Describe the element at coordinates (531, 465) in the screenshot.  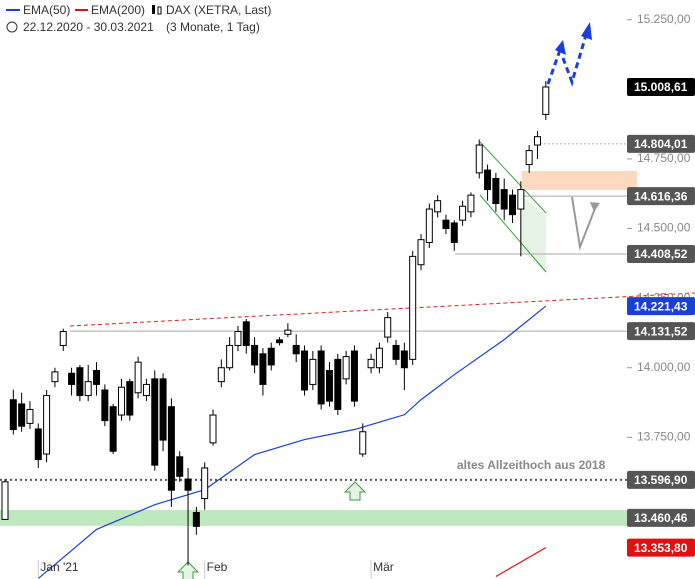
I see `annotation: altes Allzeithoch aus 2018` at that location.